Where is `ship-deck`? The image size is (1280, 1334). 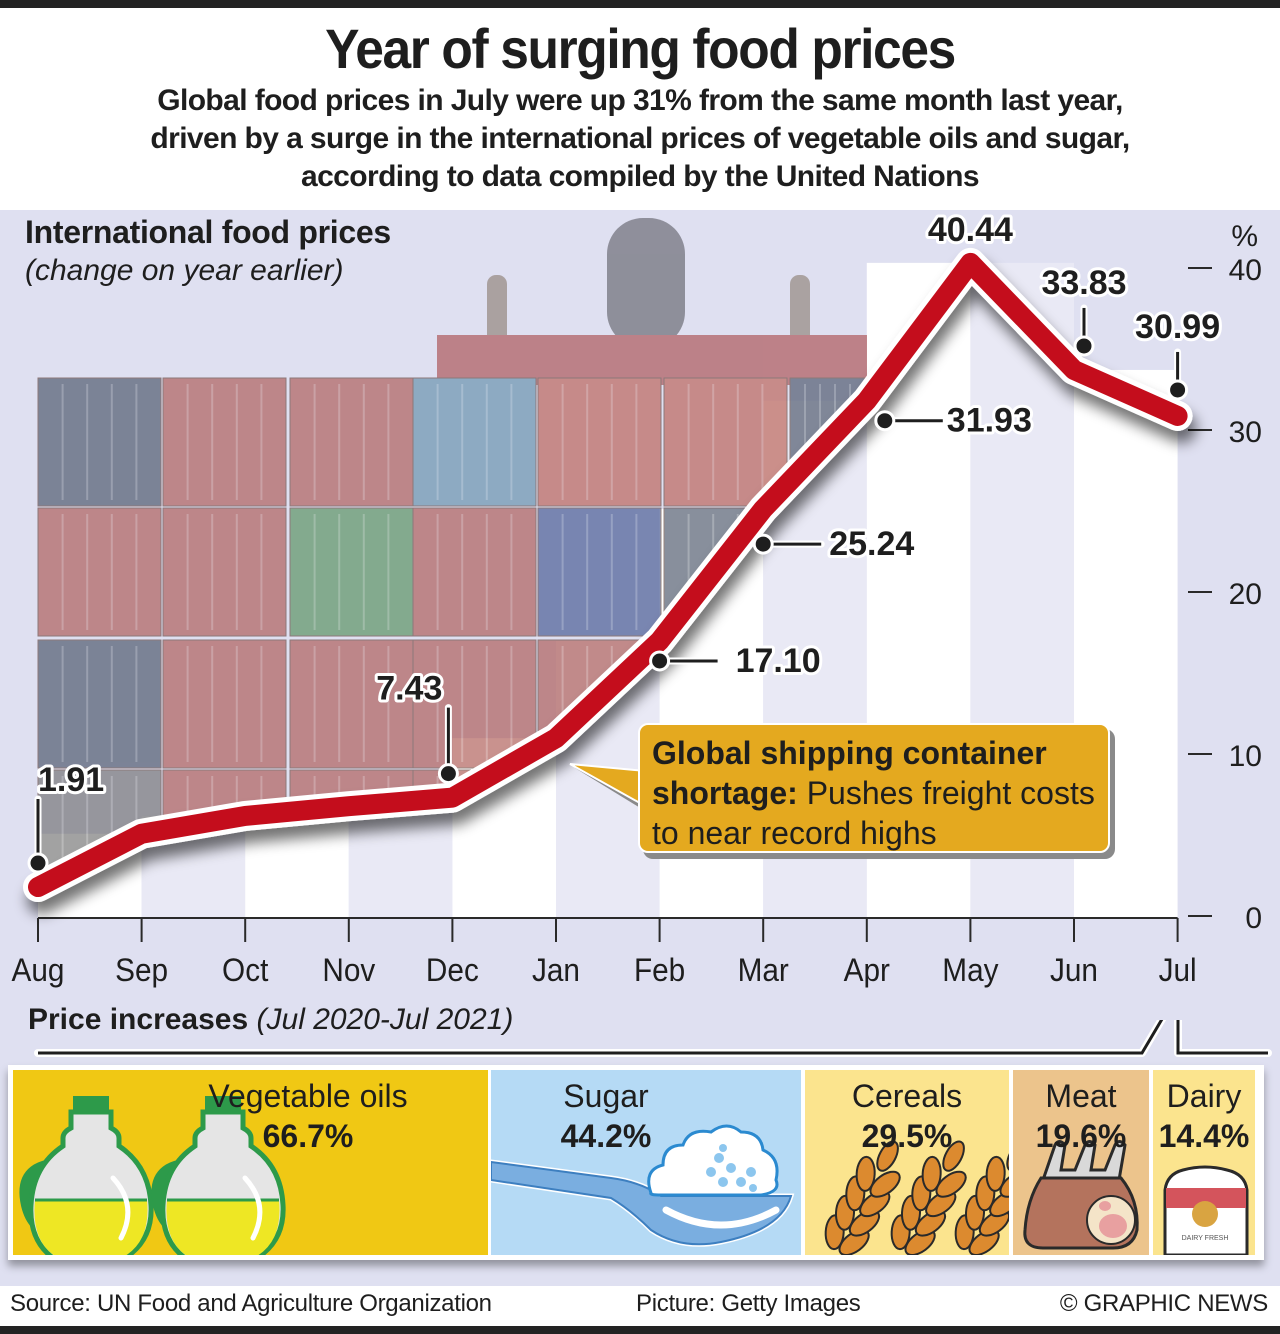
ship-deck is located at coordinates (652, 360).